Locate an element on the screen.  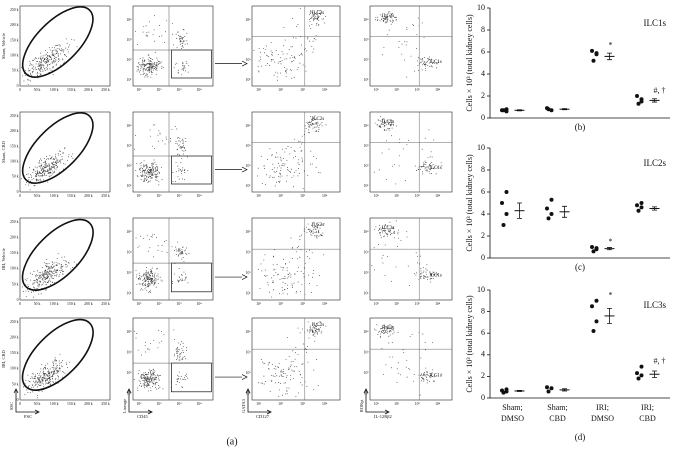
x-tick-label: 10¹ is located at coordinates (139, 196).